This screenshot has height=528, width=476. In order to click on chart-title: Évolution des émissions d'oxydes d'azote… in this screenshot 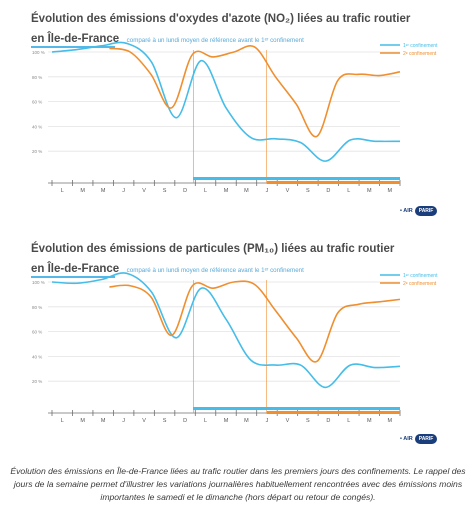, I will do `click(221, 19)`.